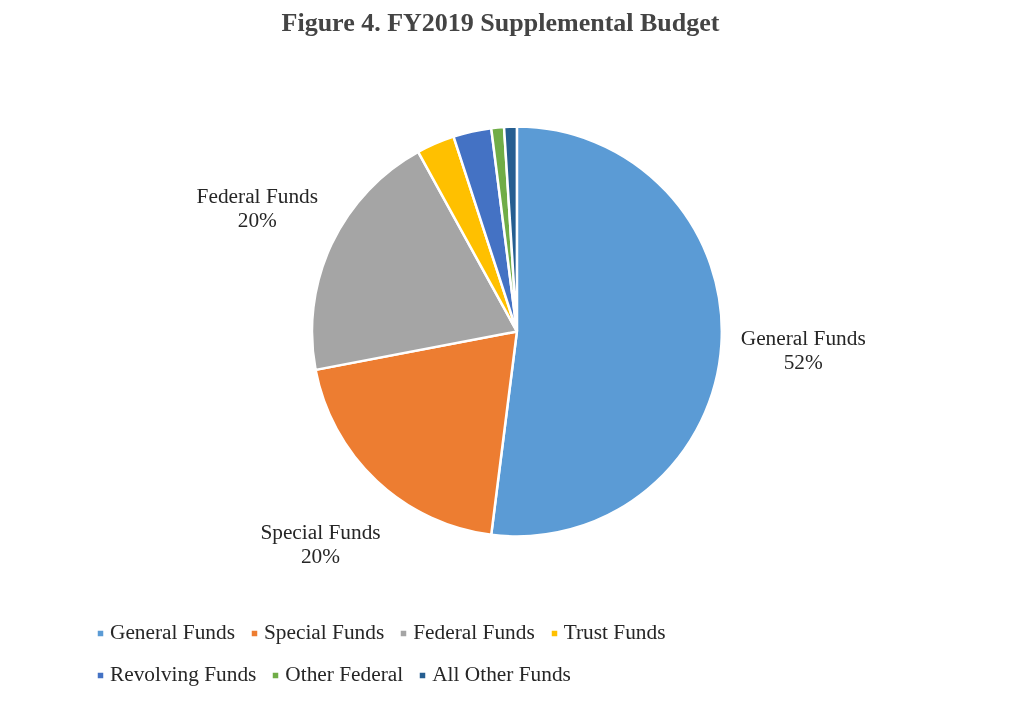 This screenshot has width=1016, height=707. Describe the element at coordinates (172, 632) in the screenshot. I see `legend-label: General Funds` at that location.